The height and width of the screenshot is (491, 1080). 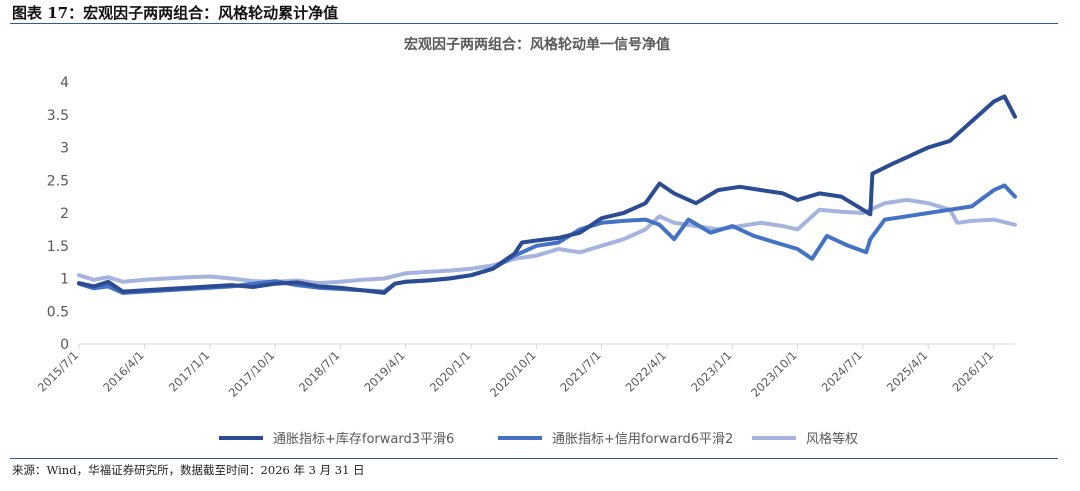 What do you see at coordinates (58, 214) in the screenshot?
I see `y-axis: 0 0.5 1 1.5 2 2.5 3 3.5 4` at bounding box center [58, 214].